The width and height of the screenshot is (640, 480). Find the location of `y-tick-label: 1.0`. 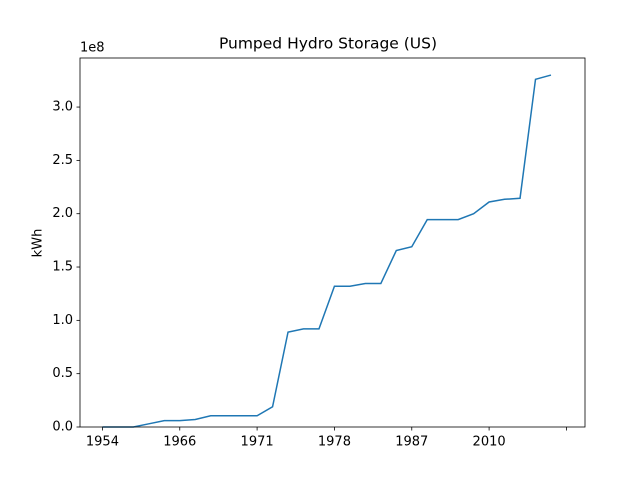

y-tick-label: 1.0 is located at coordinates (62, 320).